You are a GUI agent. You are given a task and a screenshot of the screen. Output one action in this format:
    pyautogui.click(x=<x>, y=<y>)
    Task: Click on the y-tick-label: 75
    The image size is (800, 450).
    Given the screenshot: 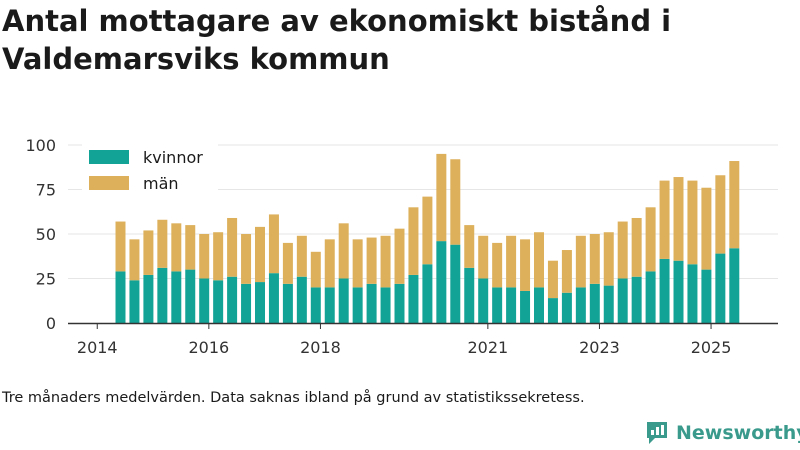 What is the action you would take?
    pyautogui.click(x=46, y=190)
    